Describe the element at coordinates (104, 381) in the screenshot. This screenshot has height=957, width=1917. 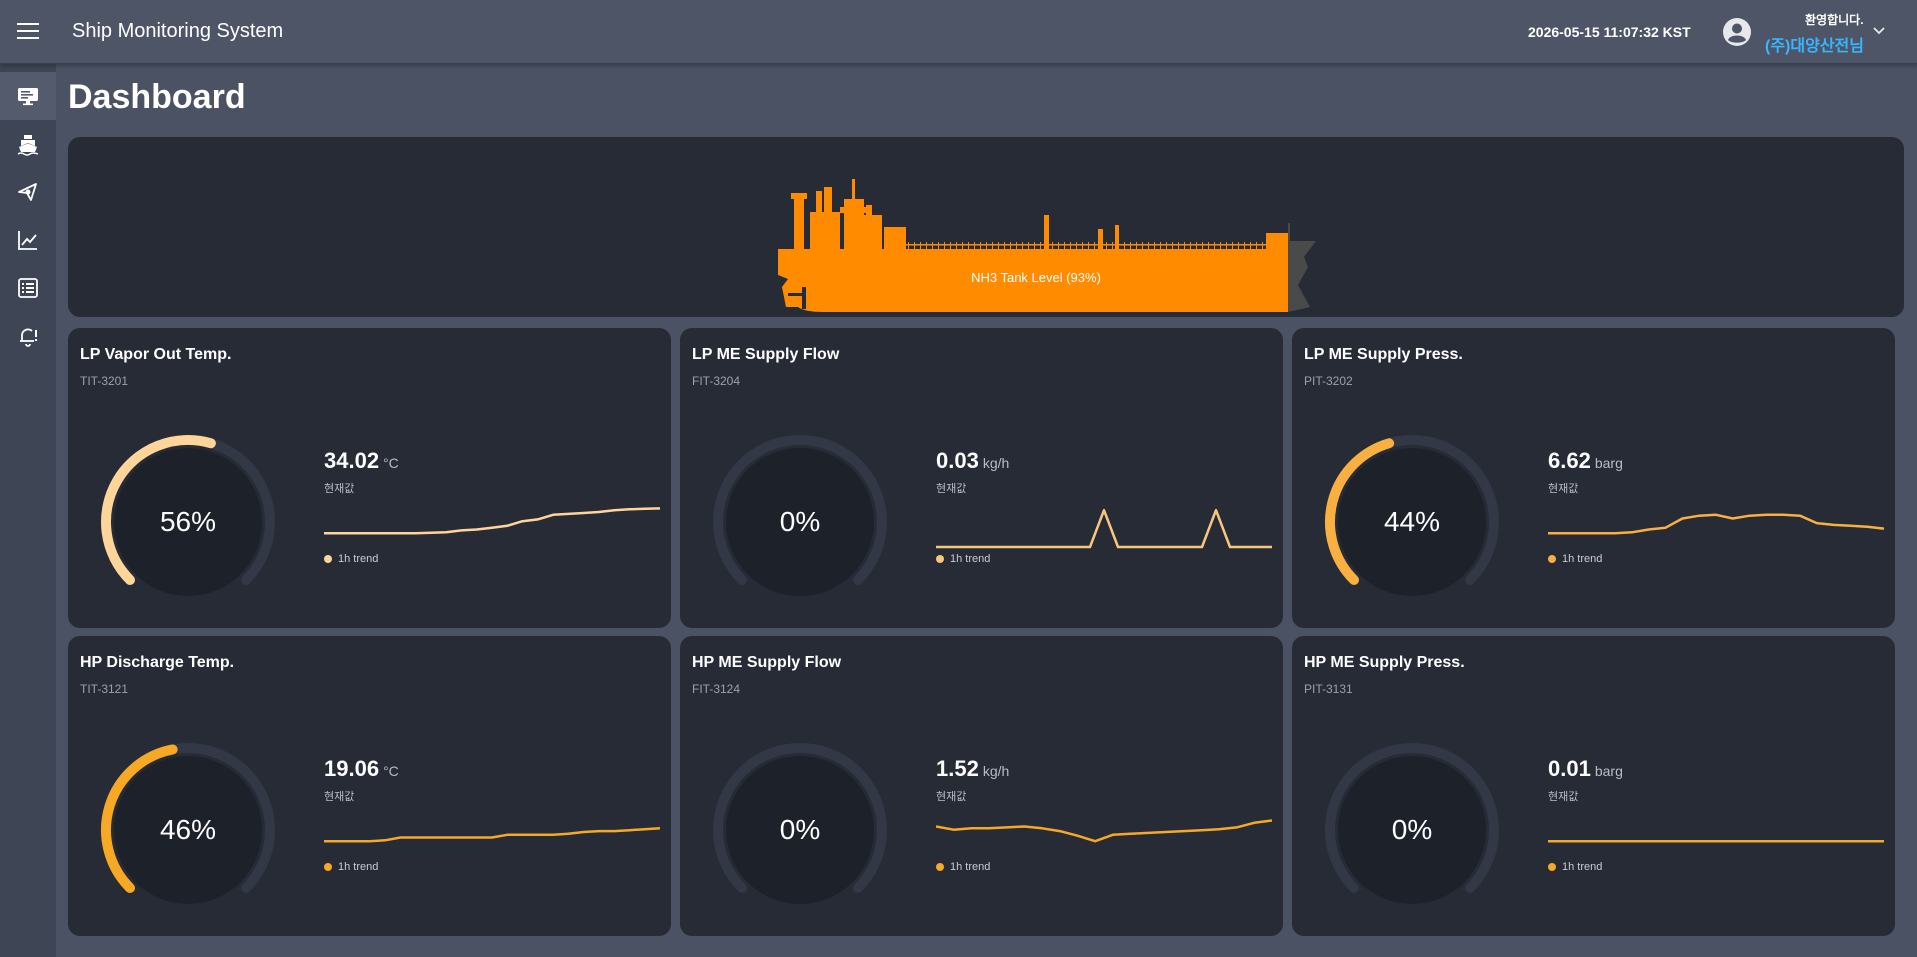
I see `sensor-tag: TIT-3201` at that location.